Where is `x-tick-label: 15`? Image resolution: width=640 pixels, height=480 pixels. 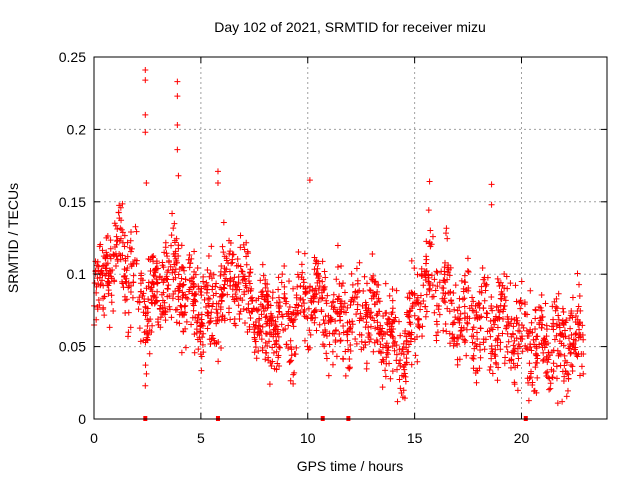 x-tick-label: 15 is located at coordinates (415, 438).